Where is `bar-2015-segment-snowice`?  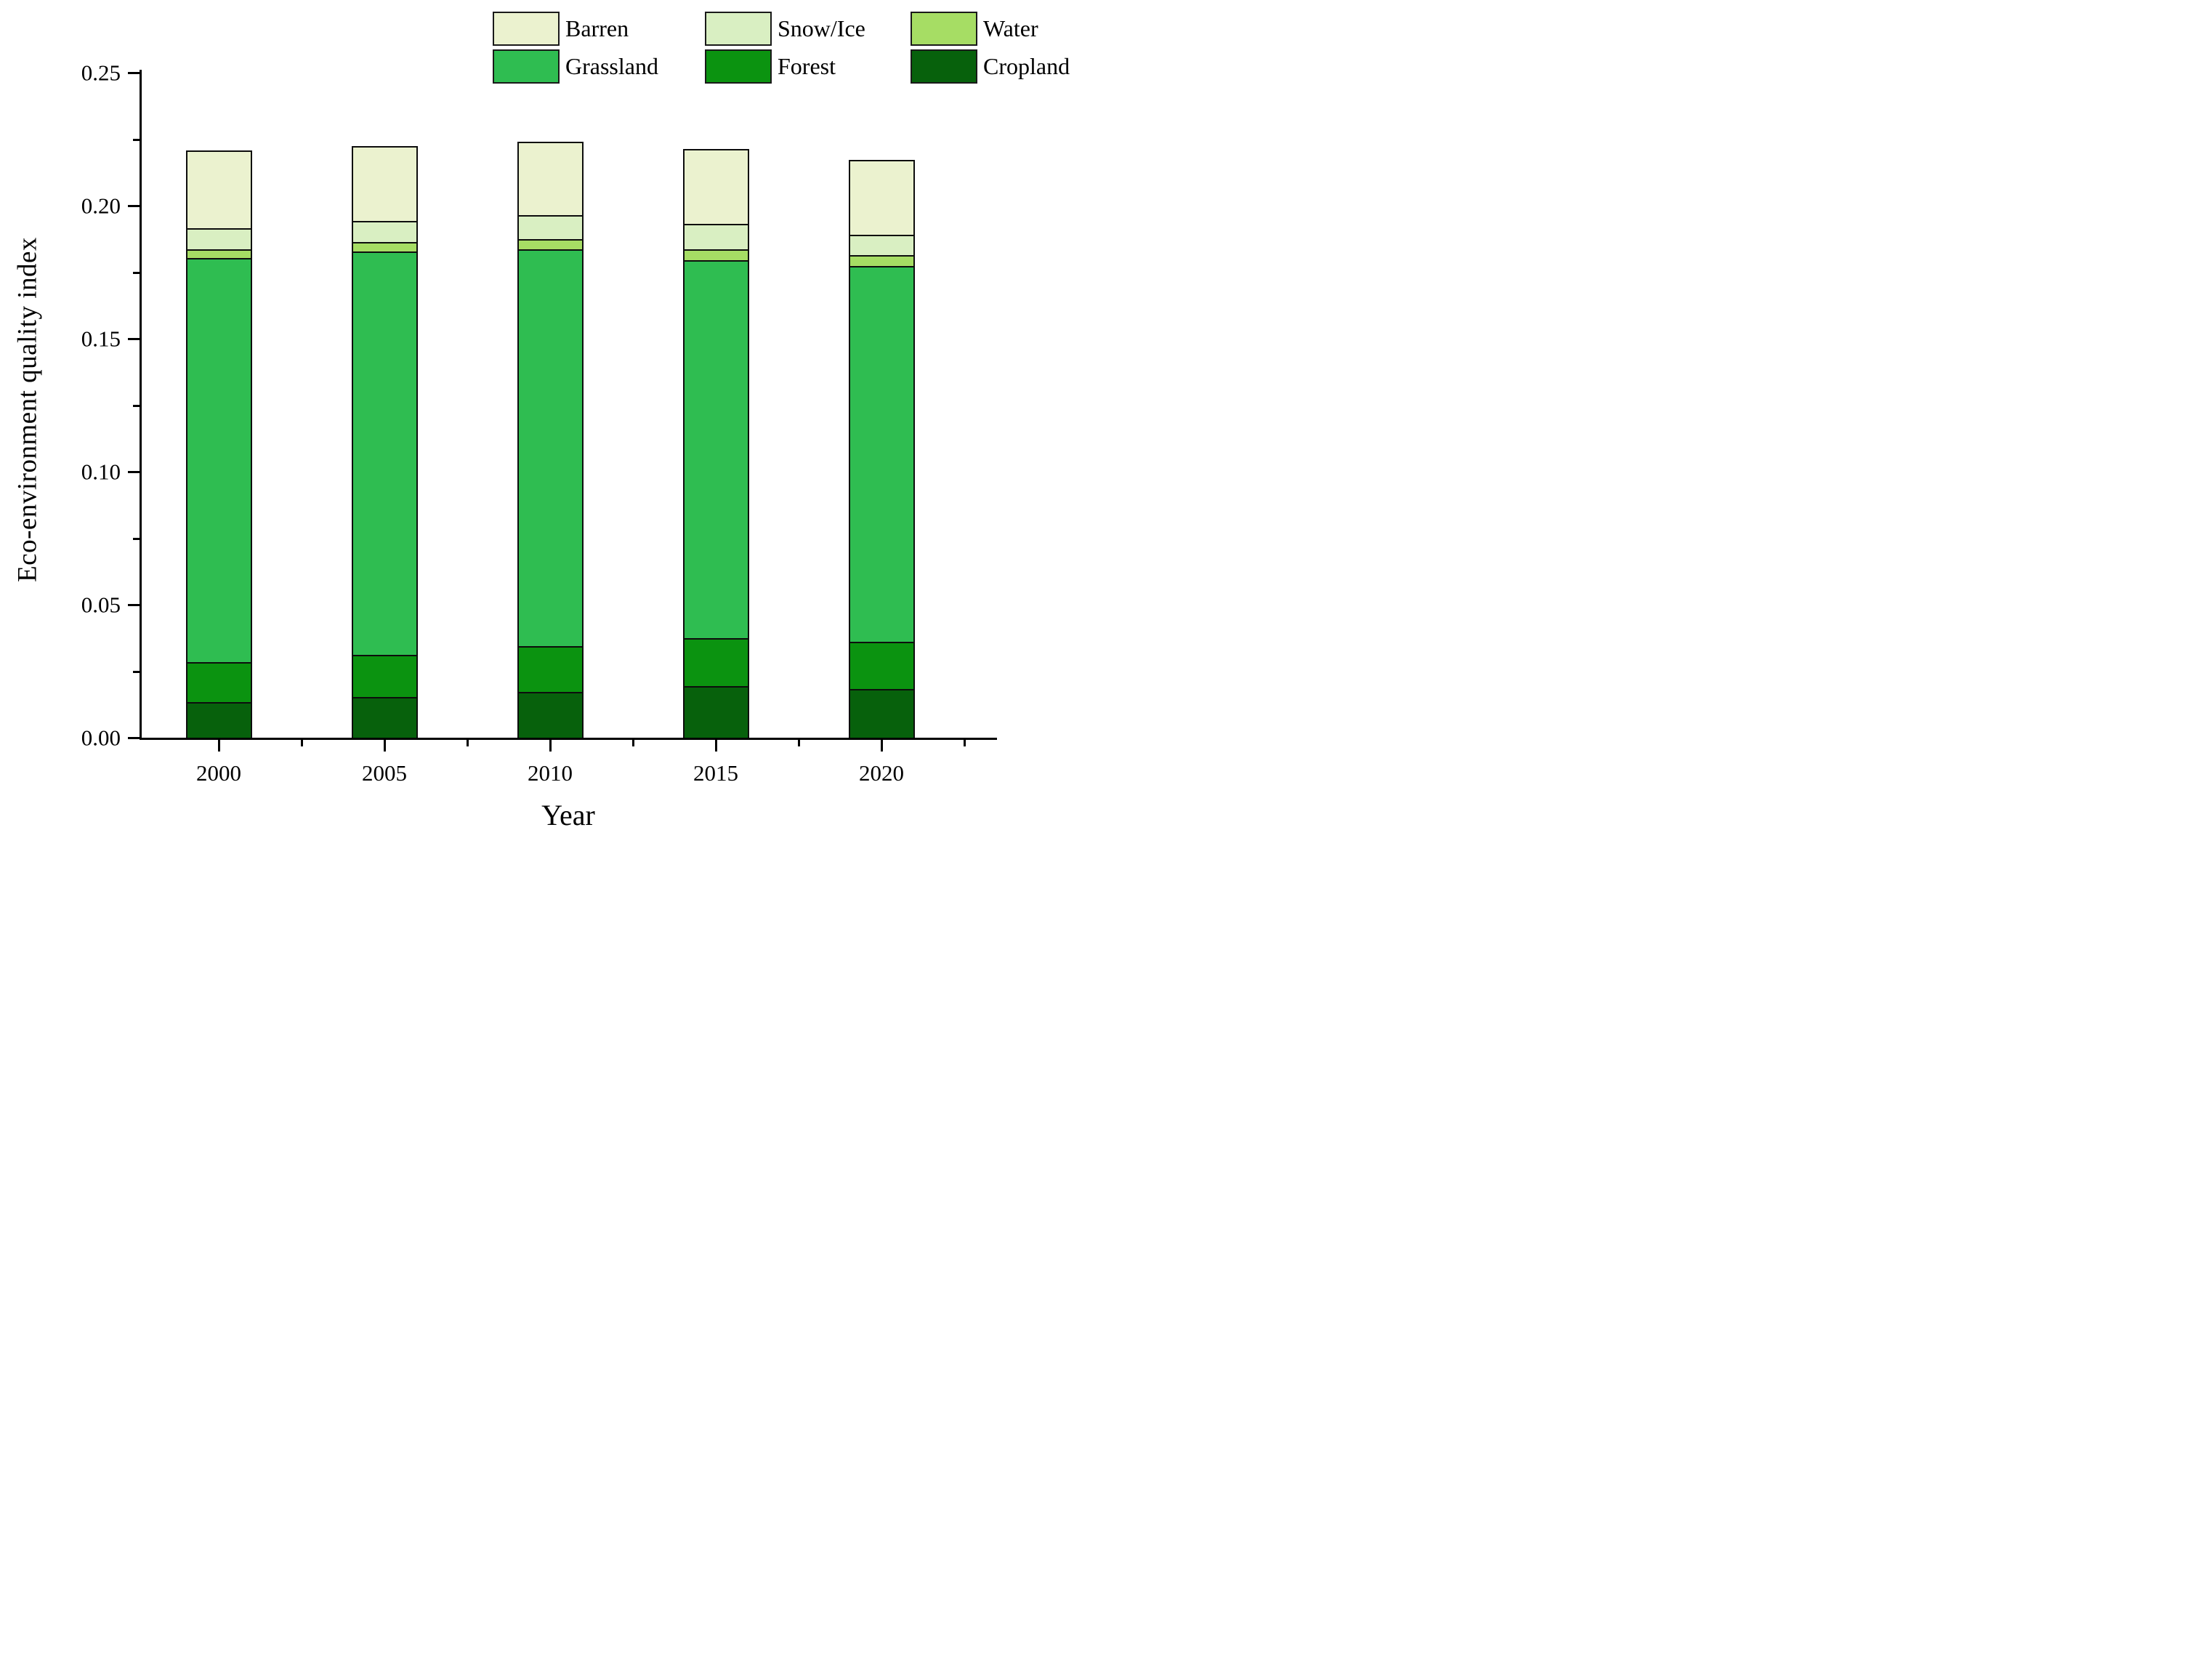 bar-2015-segment-snowice is located at coordinates (715, 237).